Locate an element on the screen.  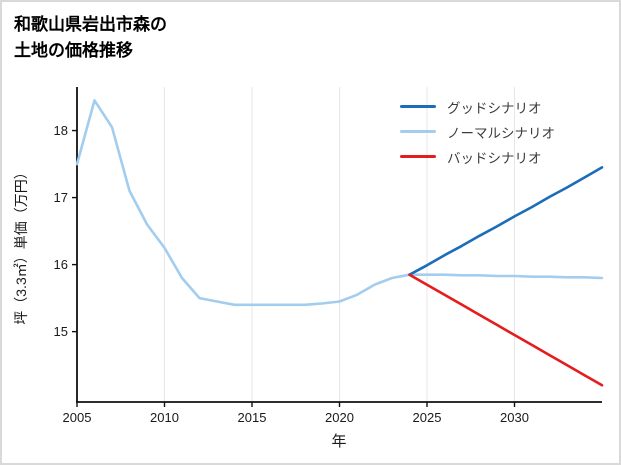
x-tick-label-2020: 2020 is located at coordinates (339, 417).